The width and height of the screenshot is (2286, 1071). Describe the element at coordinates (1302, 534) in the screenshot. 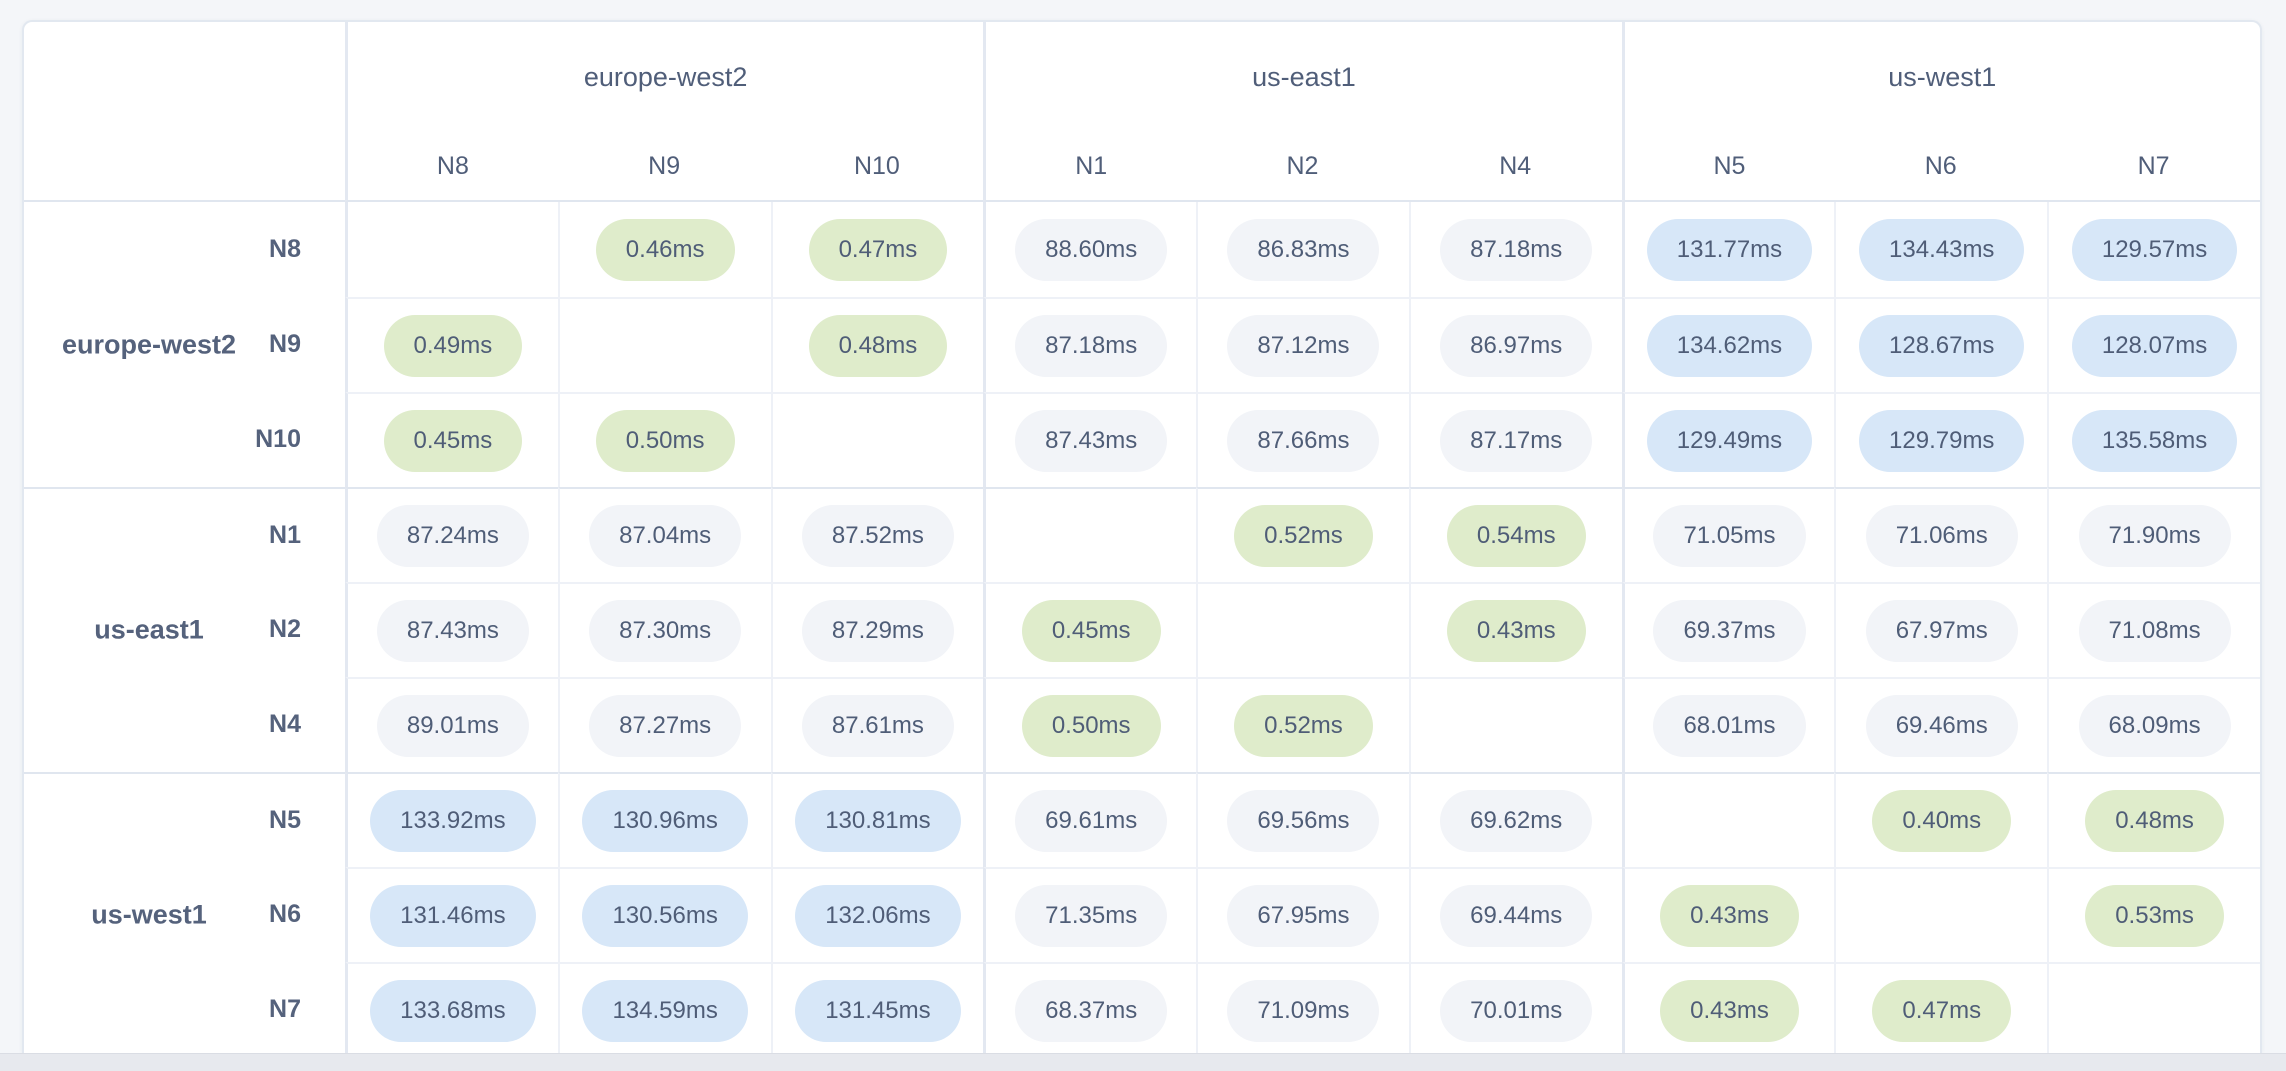

I see `latency-cell: 0.52ms` at that location.